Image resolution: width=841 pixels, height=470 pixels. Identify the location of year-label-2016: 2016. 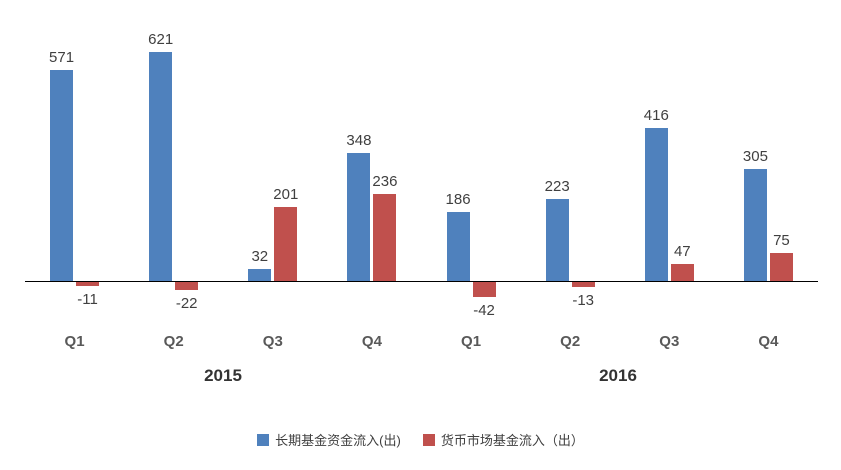
(618, 375).